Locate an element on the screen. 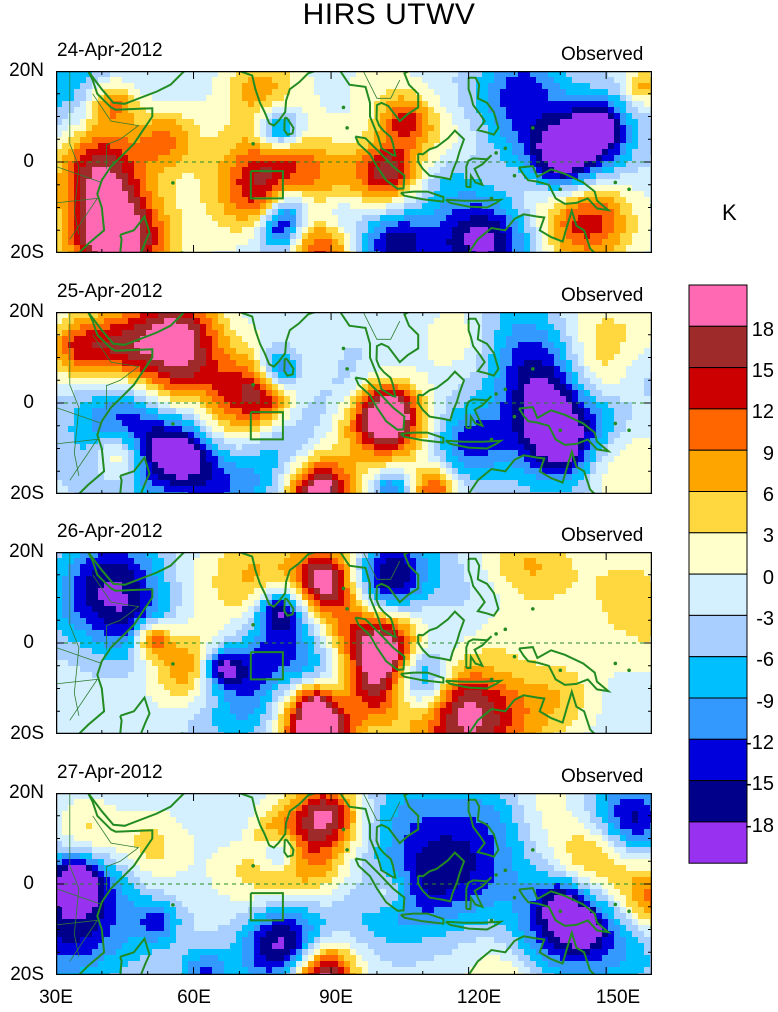 The width and height of the screenshot is (778, 1012). lon-label-120e: 120E is located at coordinates (479, 997).